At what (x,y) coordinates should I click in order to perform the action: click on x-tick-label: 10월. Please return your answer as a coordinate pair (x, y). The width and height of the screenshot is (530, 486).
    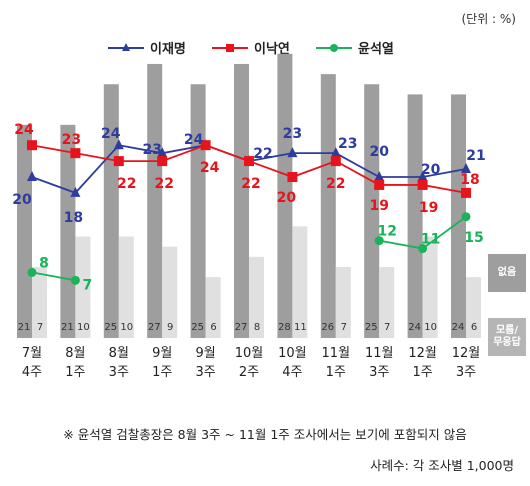
    Looking at the image, I should click on (292, 353).